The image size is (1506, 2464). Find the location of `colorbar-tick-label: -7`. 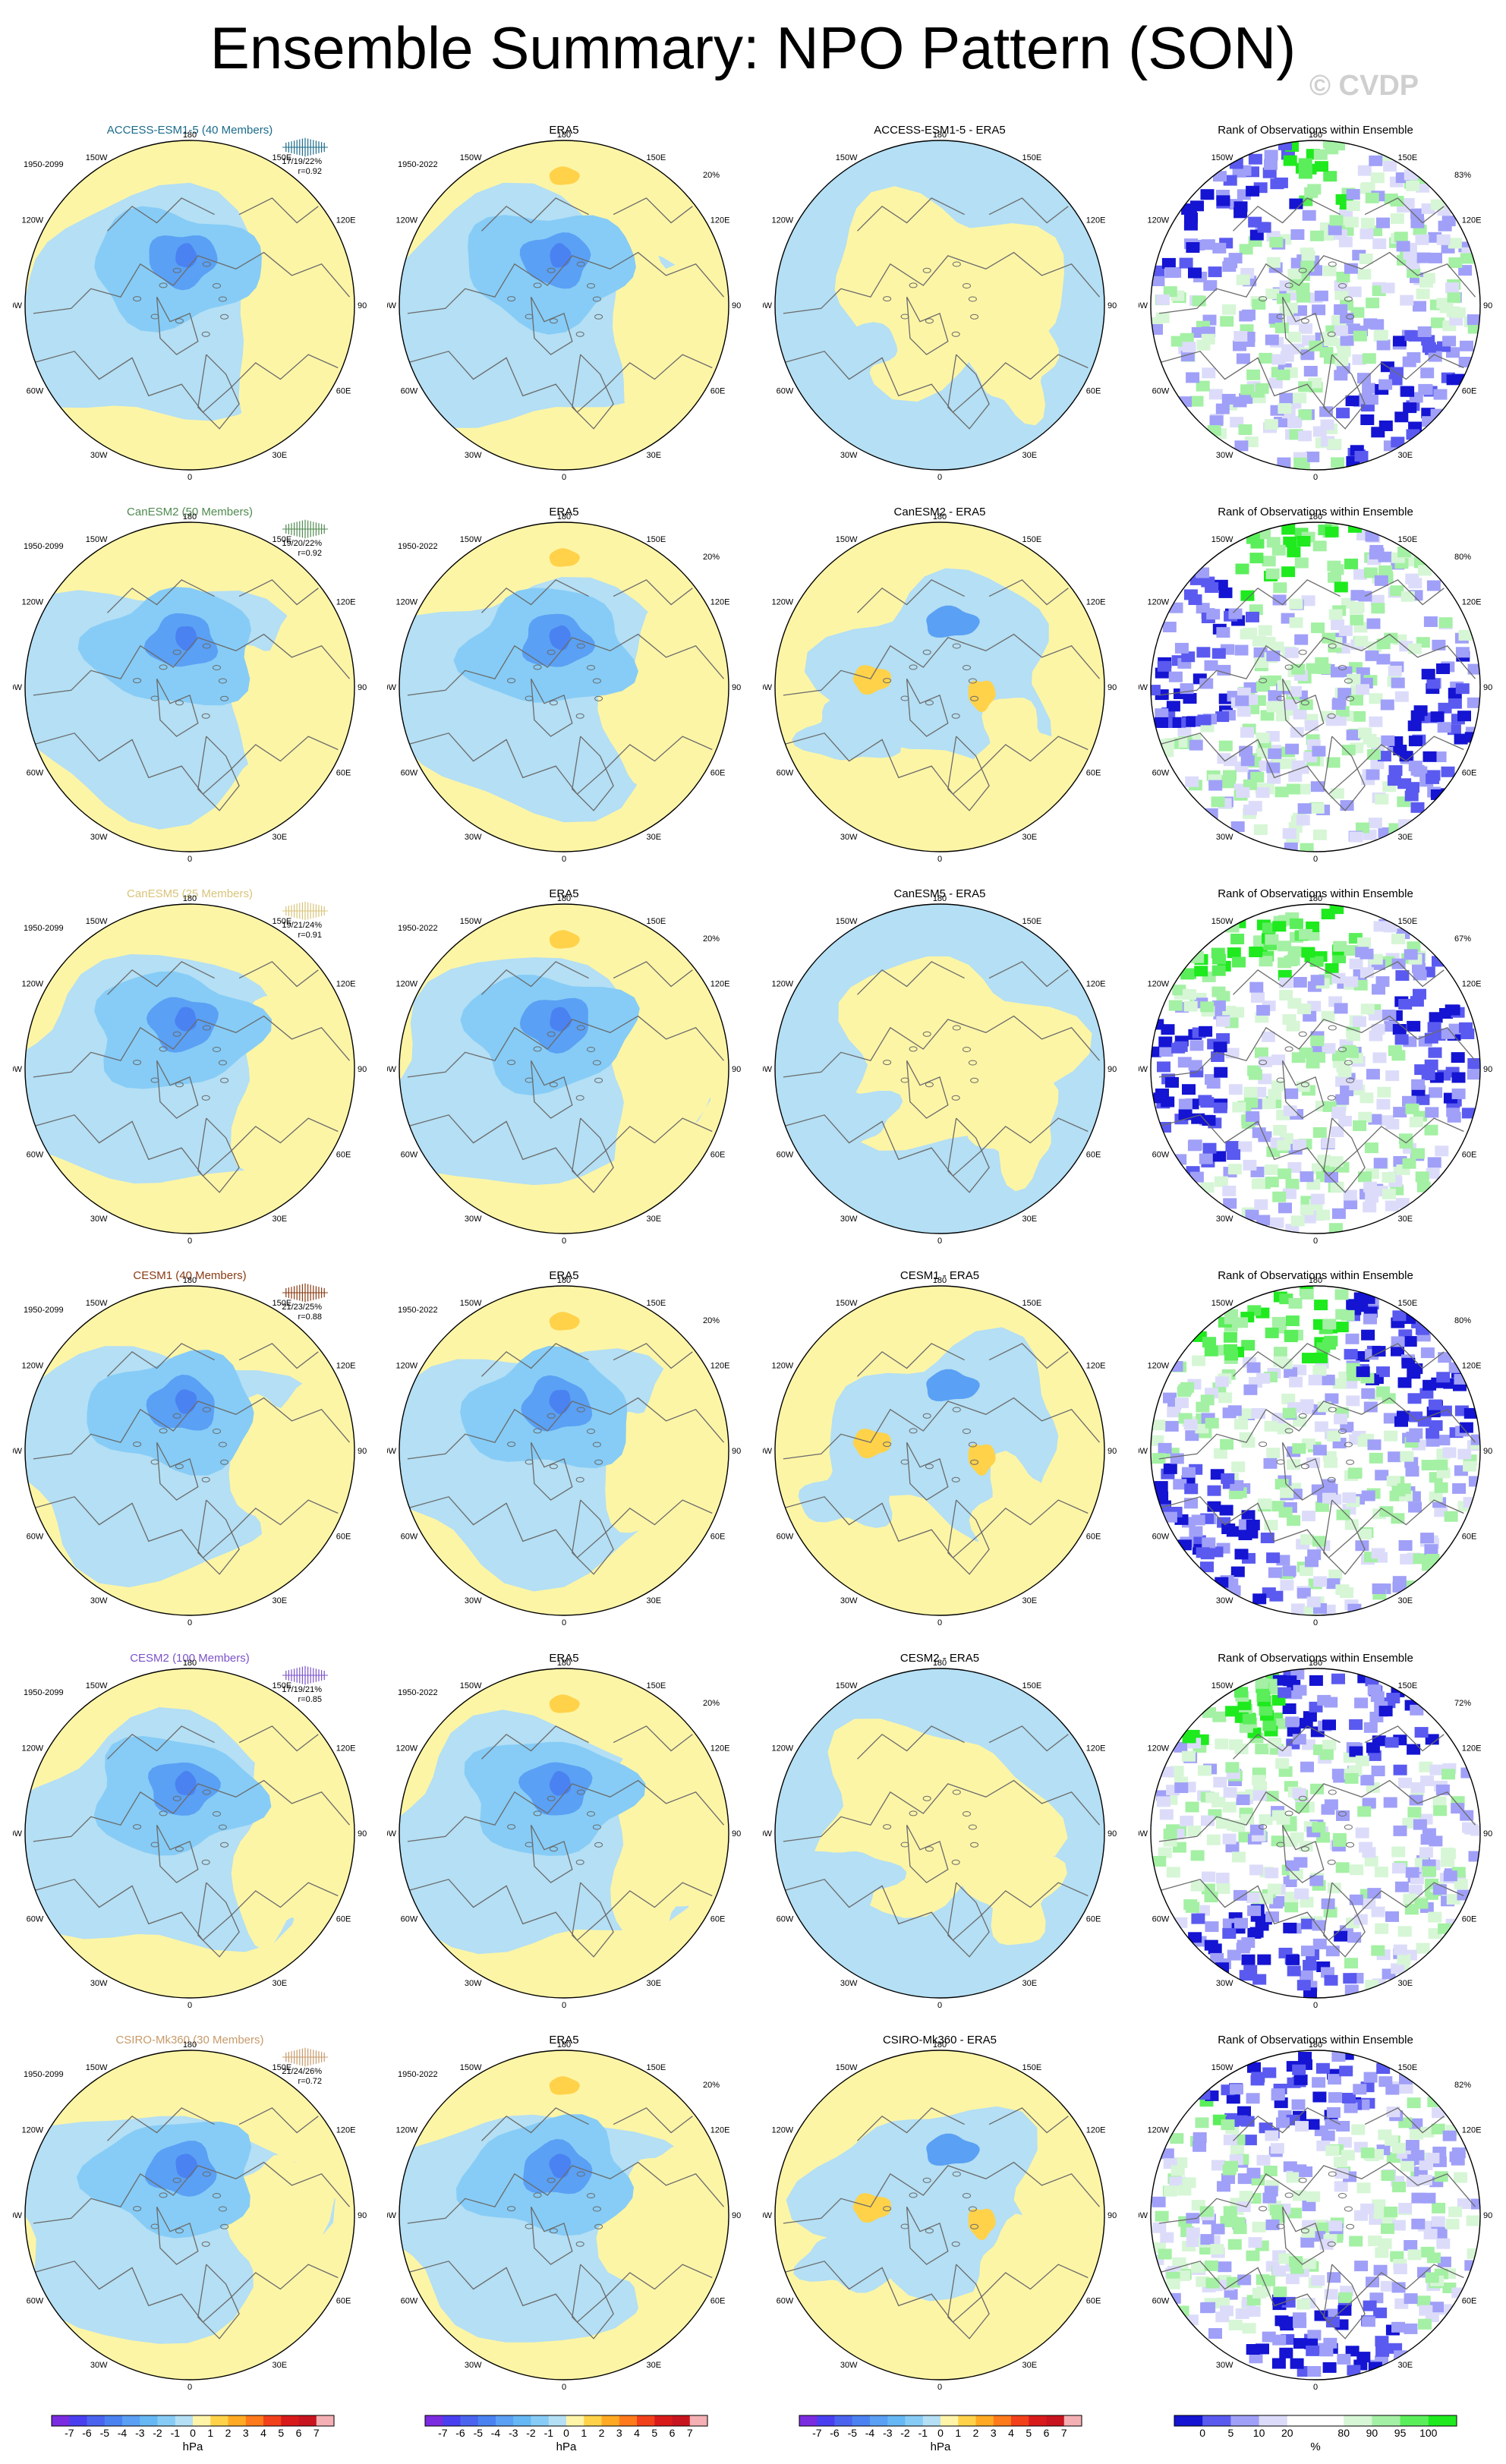

colorbar-tick-label: -7 is located at coordinates (69, 2433).